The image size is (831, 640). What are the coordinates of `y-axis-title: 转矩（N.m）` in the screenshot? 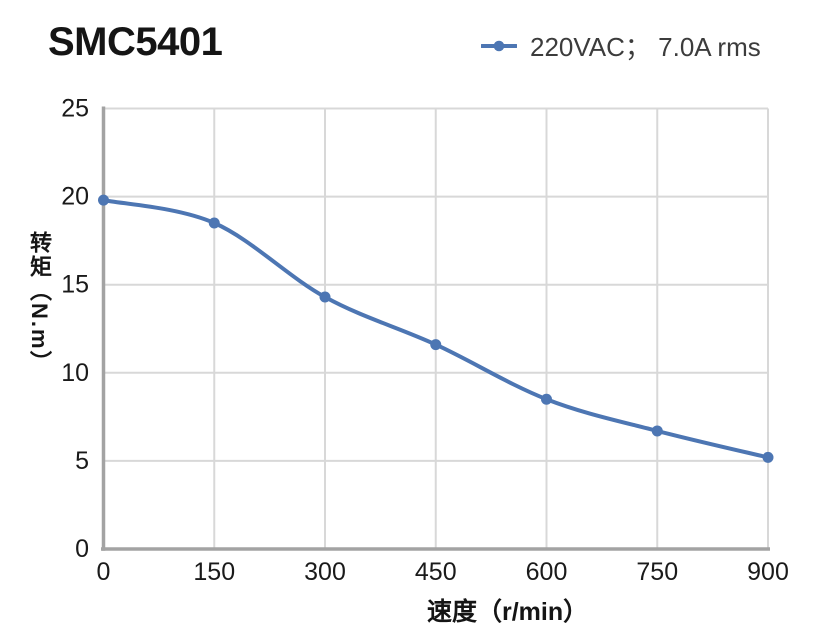 It's located at (39, 303).